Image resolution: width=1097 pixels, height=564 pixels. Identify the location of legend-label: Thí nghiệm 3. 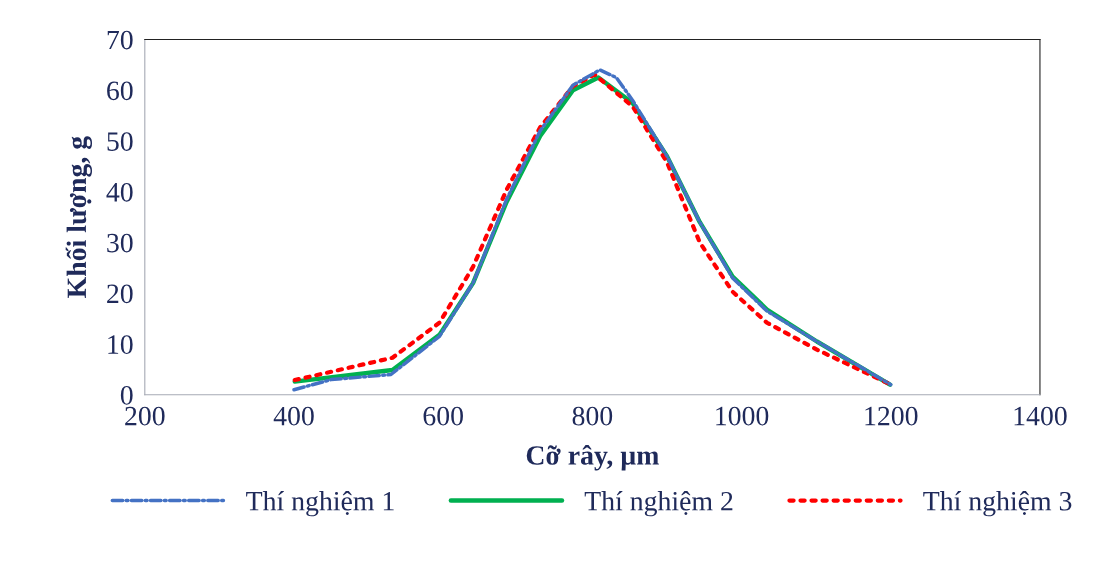
(997, 503).